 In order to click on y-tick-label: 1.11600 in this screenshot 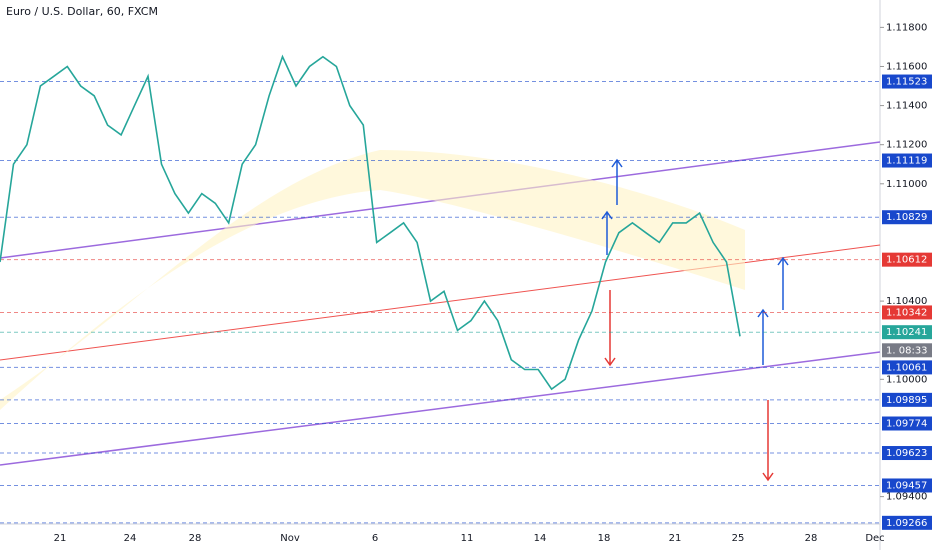, I will do `click(906, 66)`.